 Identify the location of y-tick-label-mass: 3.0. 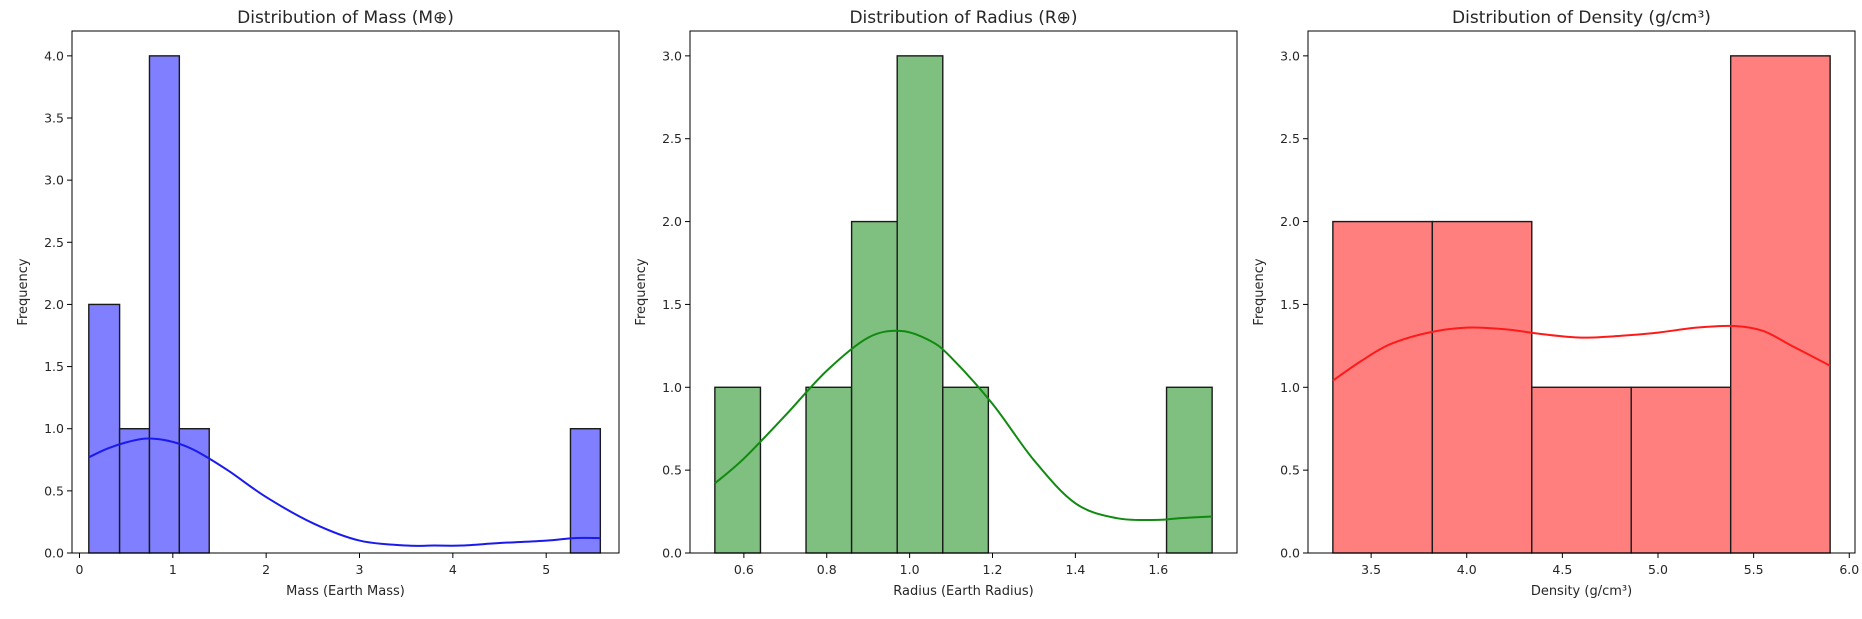
(54, 180).